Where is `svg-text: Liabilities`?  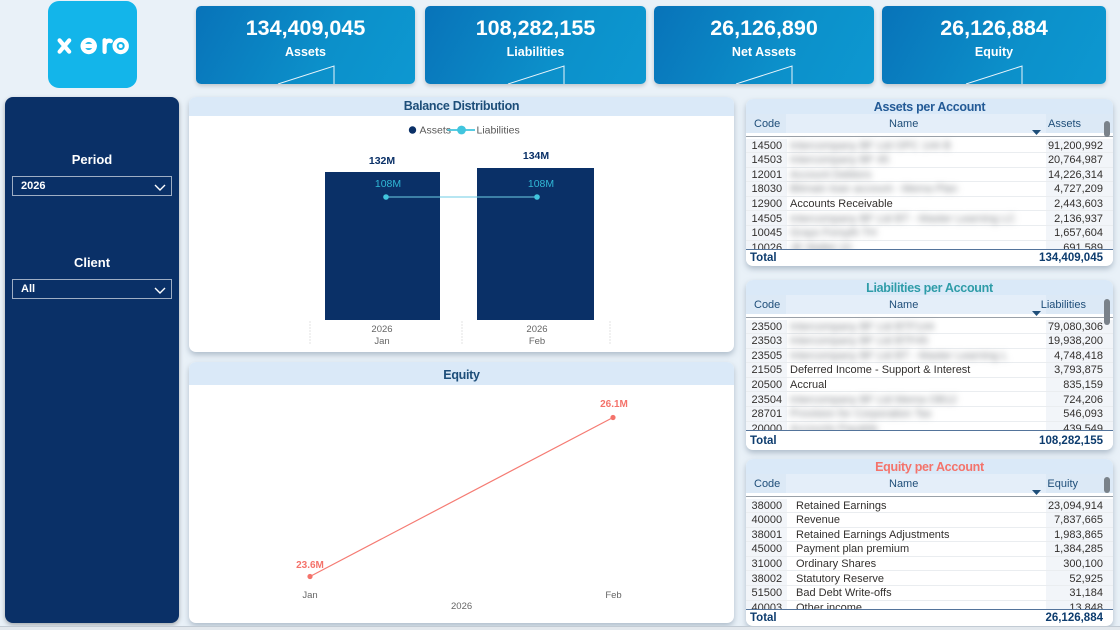 svg-text: Liabilities is located at coordinates (498, 131).